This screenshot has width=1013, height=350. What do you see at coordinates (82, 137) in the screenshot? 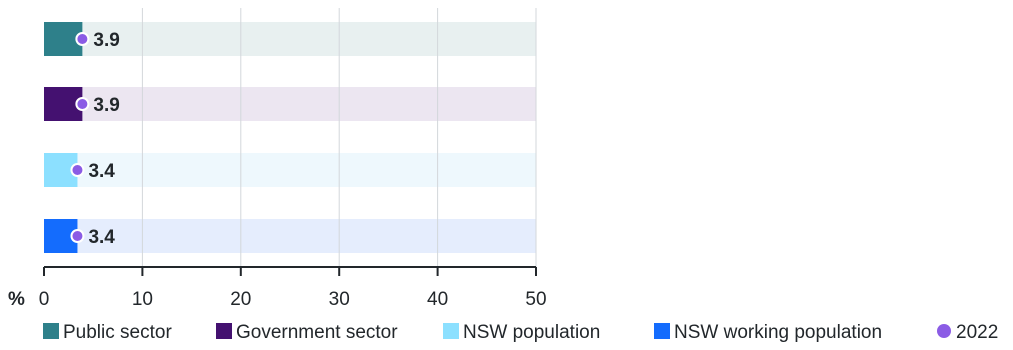
I see `bars-layer: 3.9 3.9 3.4 3.4` at bounding box center [82, 137].